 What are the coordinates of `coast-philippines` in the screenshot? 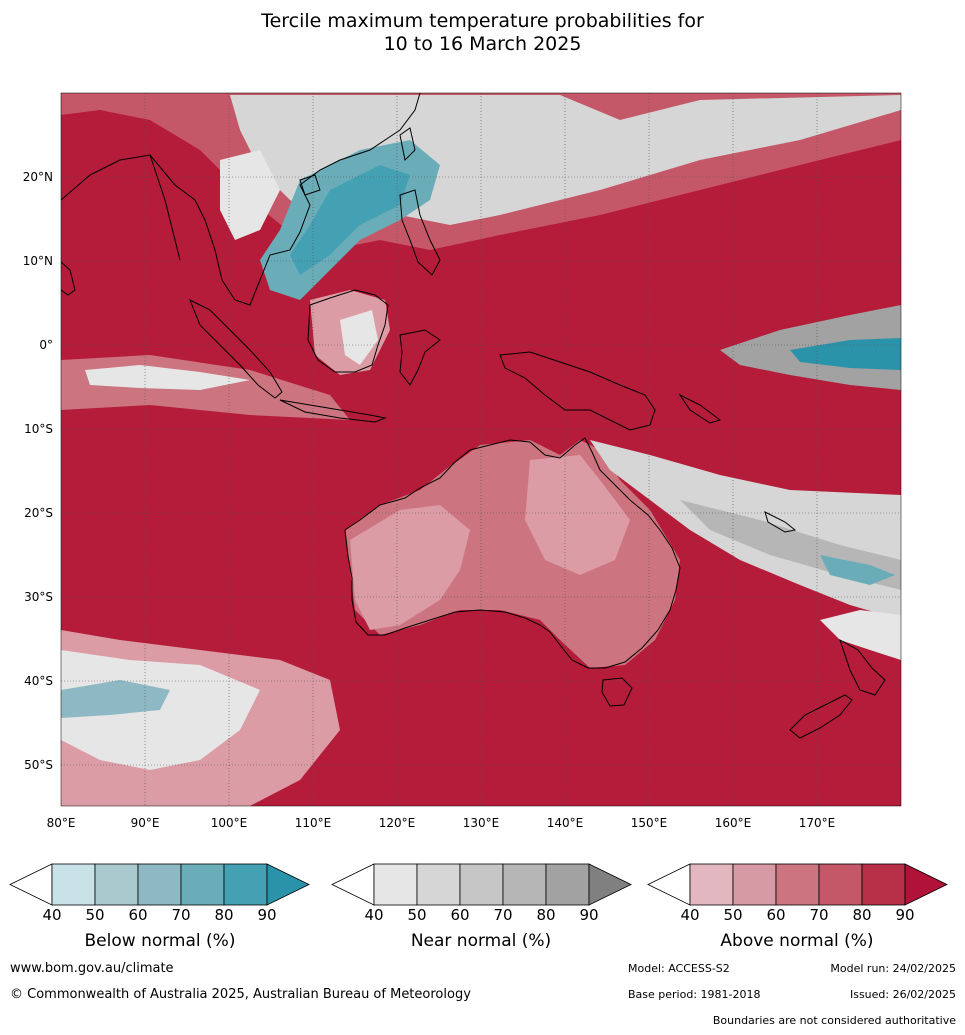 It's located at (420, 232).